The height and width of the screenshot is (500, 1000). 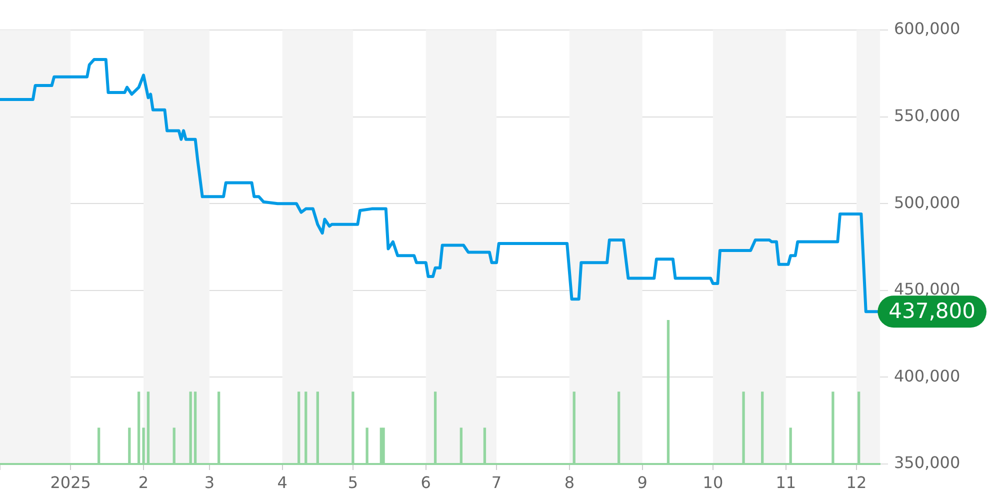 I want to click on x-tick-label: 9, so click(x=642, y=482).